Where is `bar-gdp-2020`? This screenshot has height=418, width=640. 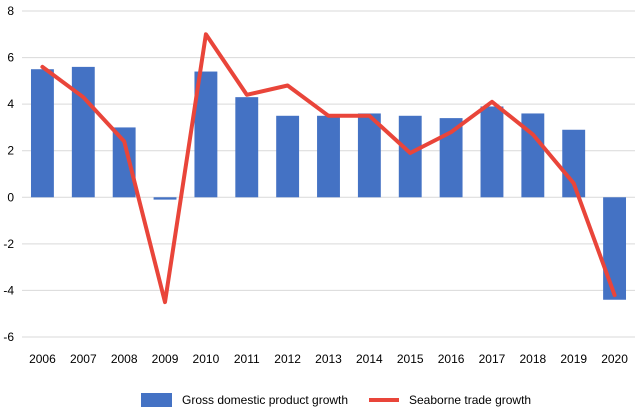 bar-gdp-2020 is located at coordinates (615, 248).